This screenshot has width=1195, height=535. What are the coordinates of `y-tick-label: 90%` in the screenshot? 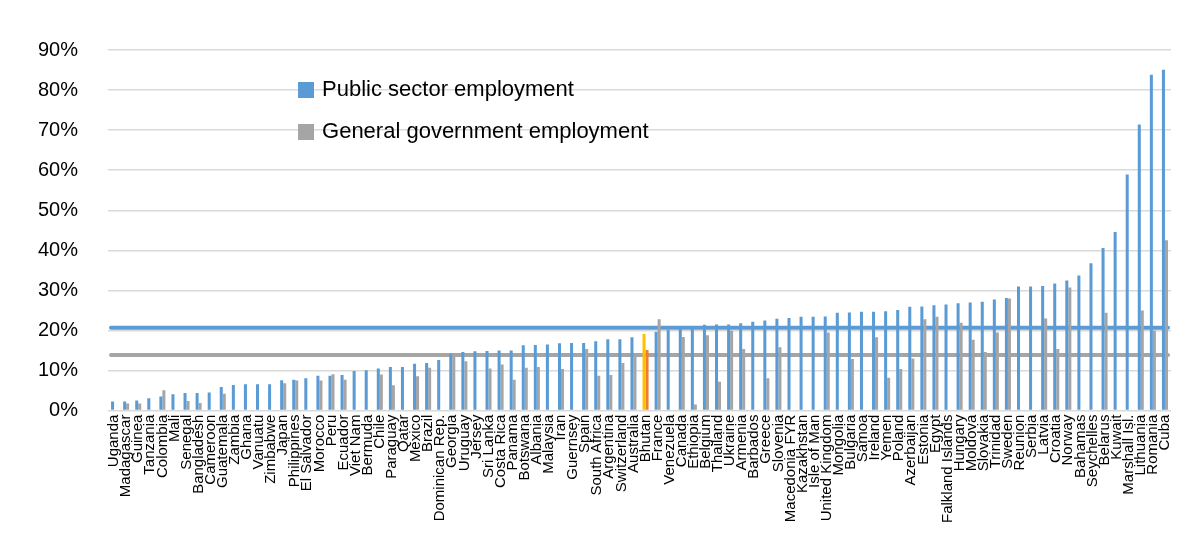 It's located at (58, 48).